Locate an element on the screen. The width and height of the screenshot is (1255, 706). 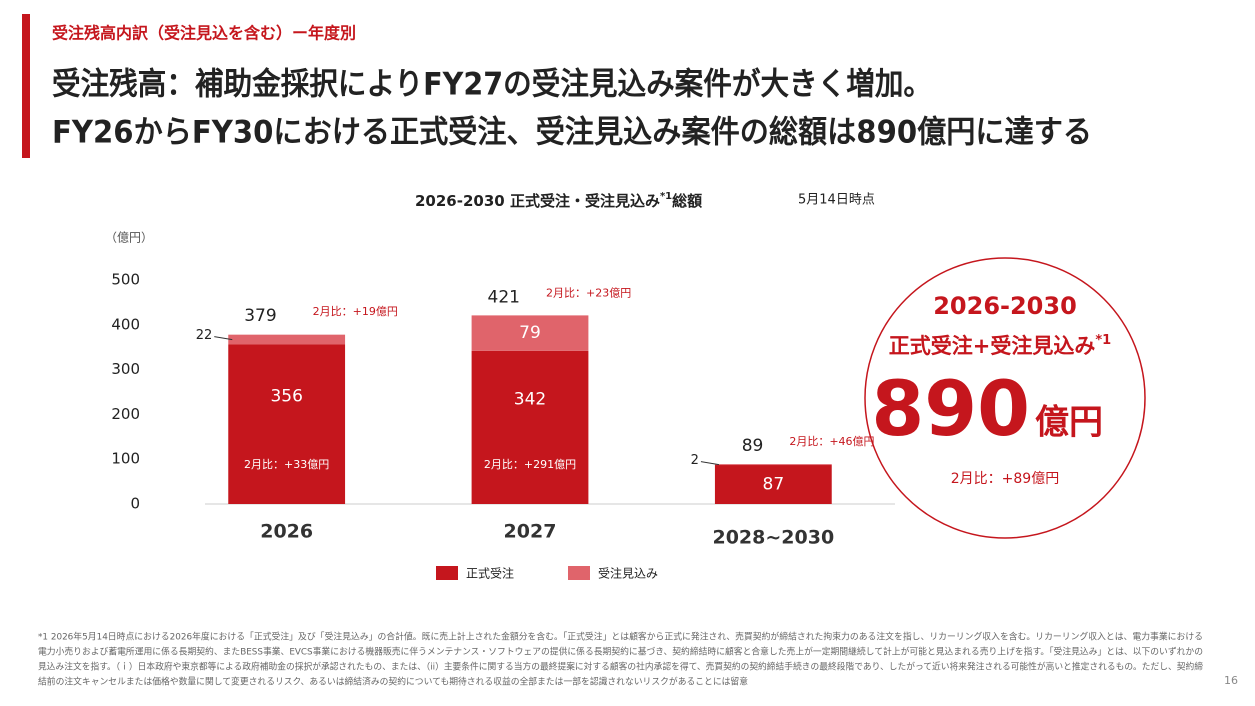
total-label: 421 is located at coordinates (504, 297).